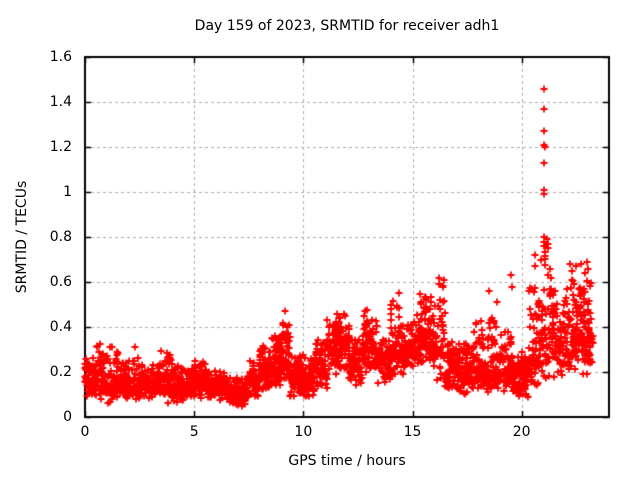 Image resolution: width=640 pixels, height=480 pixels. Describe the element at coordinates (60, 102) in the screenshot. I see `y-tick-label: 1.4` at that location.